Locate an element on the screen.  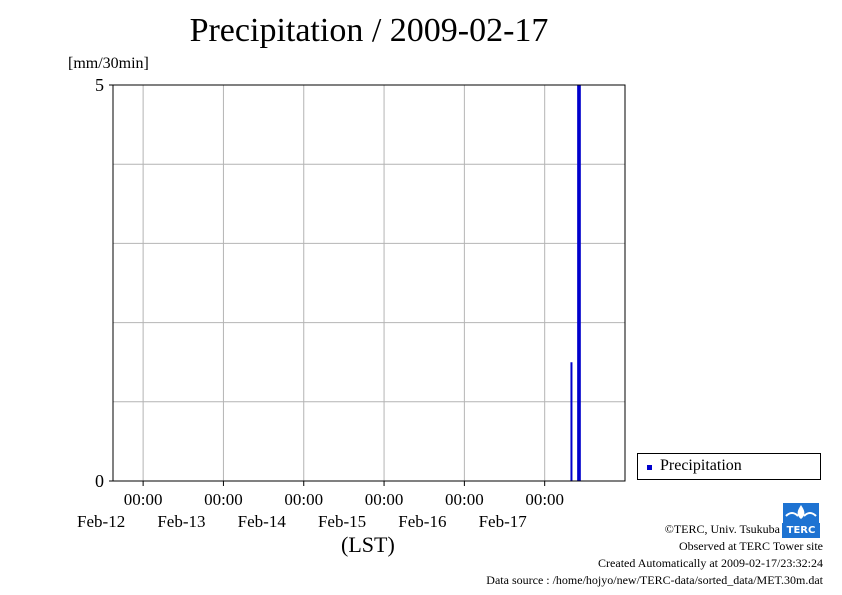
x-axis-label: (LST) is located at coordinates (368, 544).